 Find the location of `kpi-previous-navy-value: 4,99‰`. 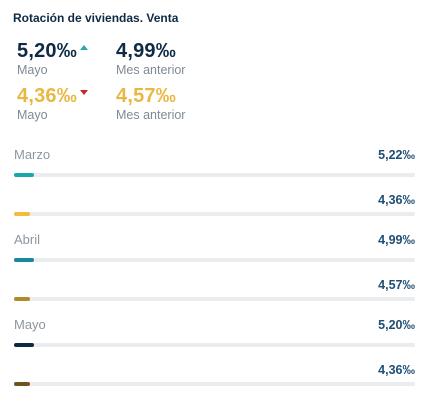

kpi-previous-navy-value: 4,99‰ is located at coordinates (146, 51).